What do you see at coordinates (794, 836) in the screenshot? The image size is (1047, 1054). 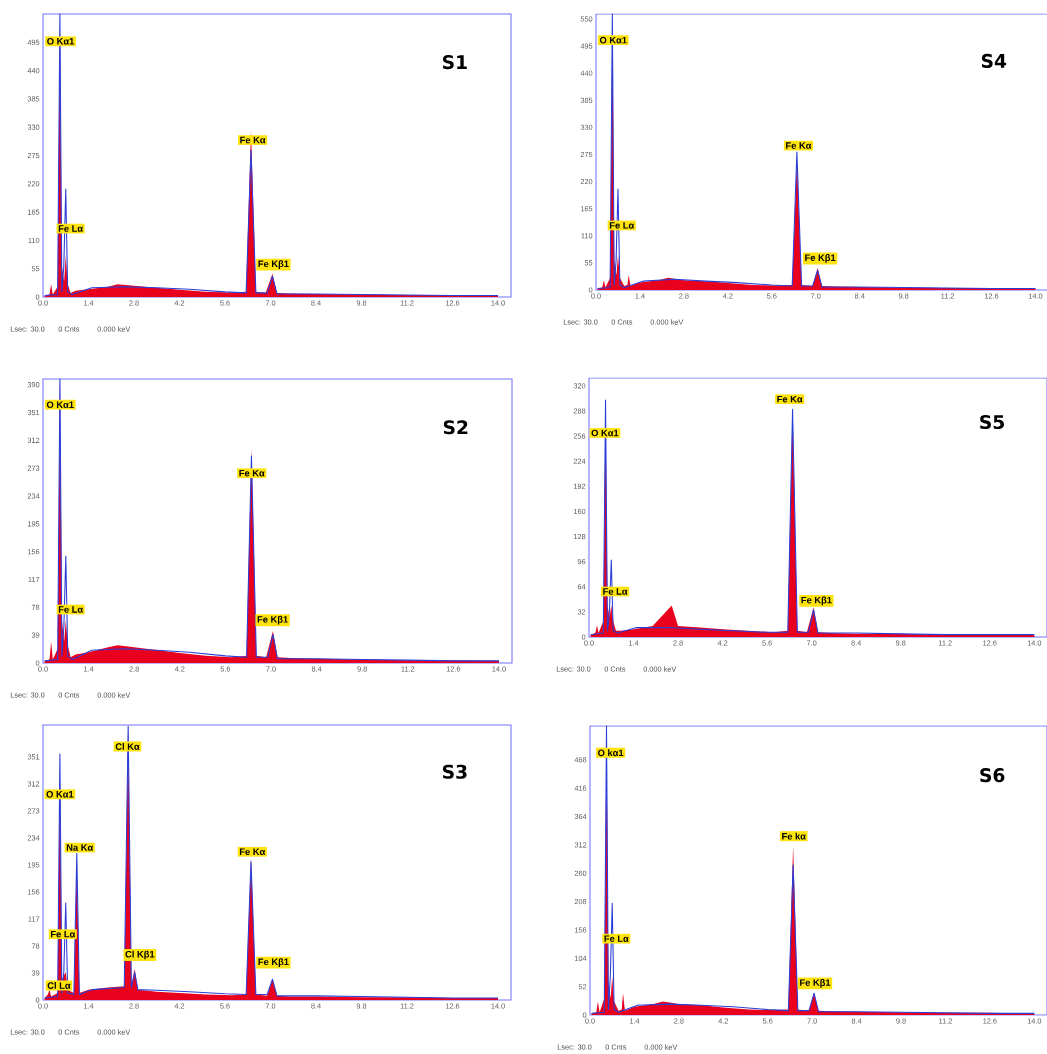 I see `annotation: Fe kα` at bounding box center [794, 836].